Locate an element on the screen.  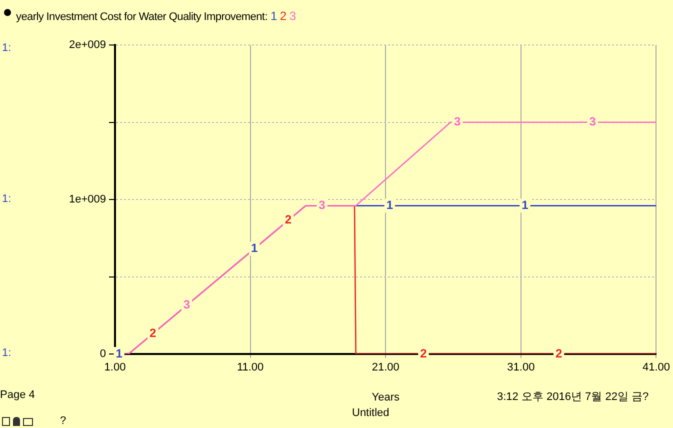
series-label: 2 is located at coordinates (153, 333).